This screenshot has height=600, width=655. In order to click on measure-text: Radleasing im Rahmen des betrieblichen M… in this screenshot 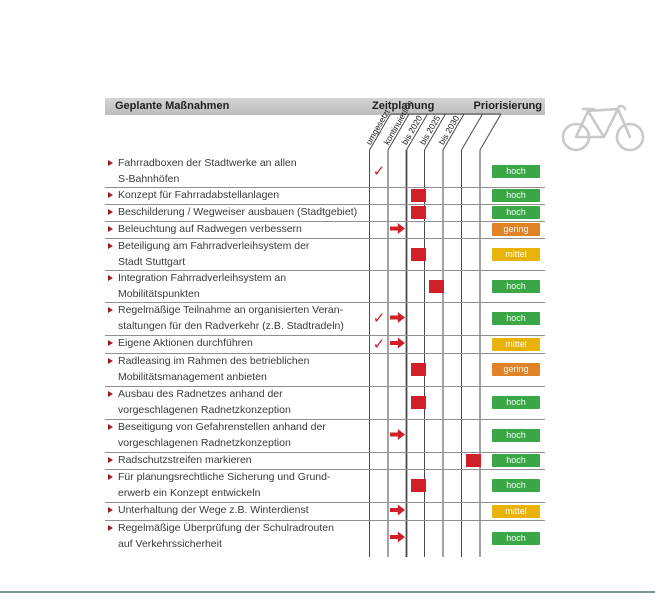, I will do `click(214, 369)`.